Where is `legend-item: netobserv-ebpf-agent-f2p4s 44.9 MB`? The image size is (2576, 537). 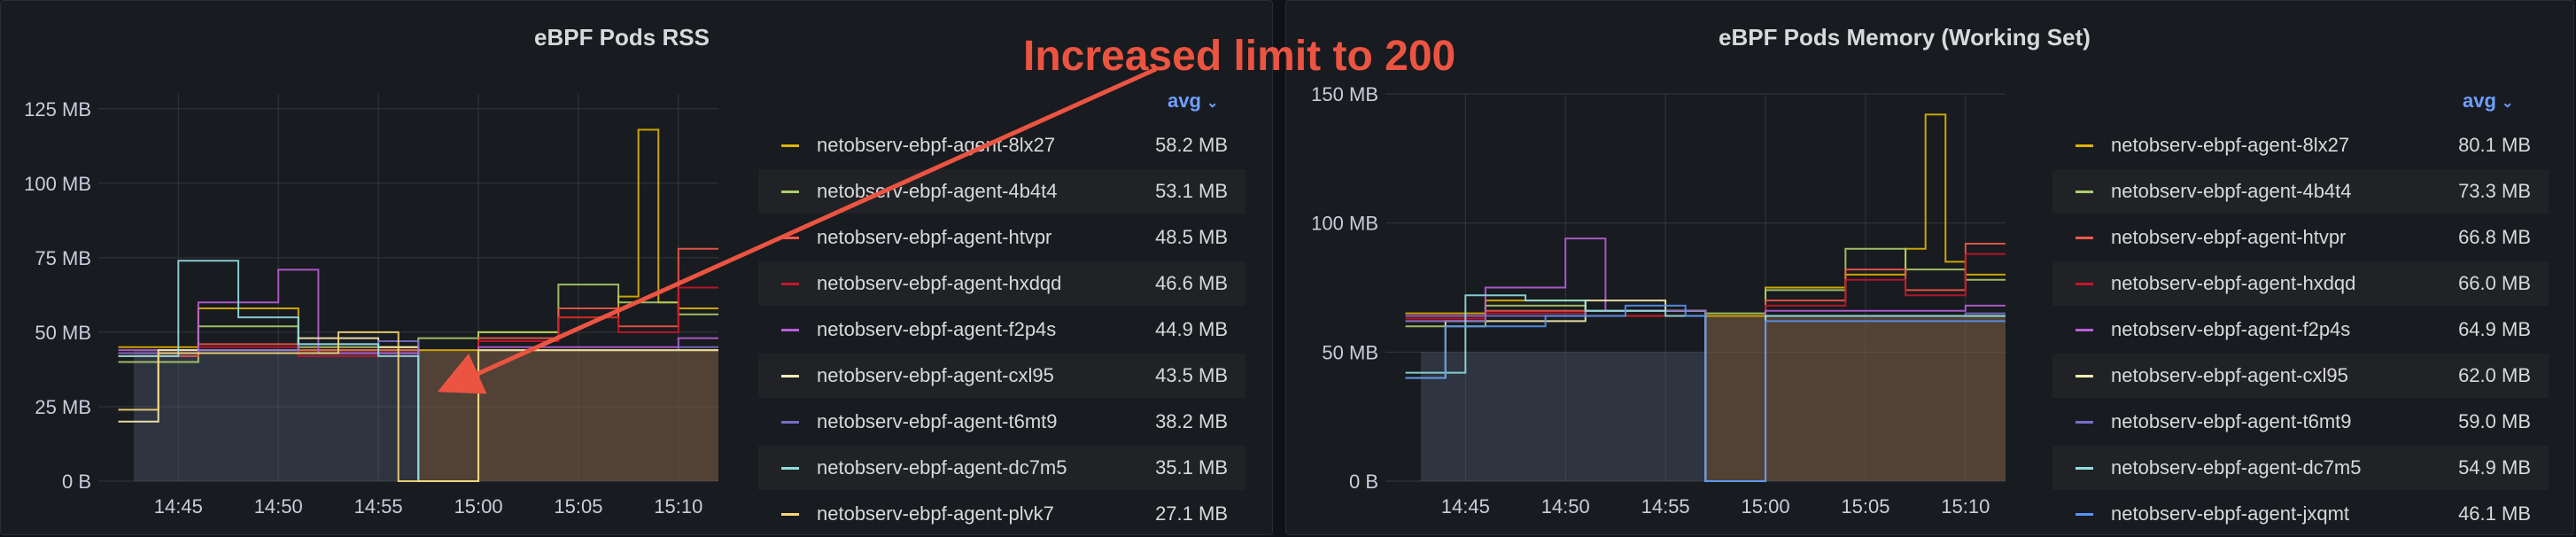
legend-item: netobserv-ebpf-agent-f2p4s 44.9 MB is located at coordinates (1001, 329).